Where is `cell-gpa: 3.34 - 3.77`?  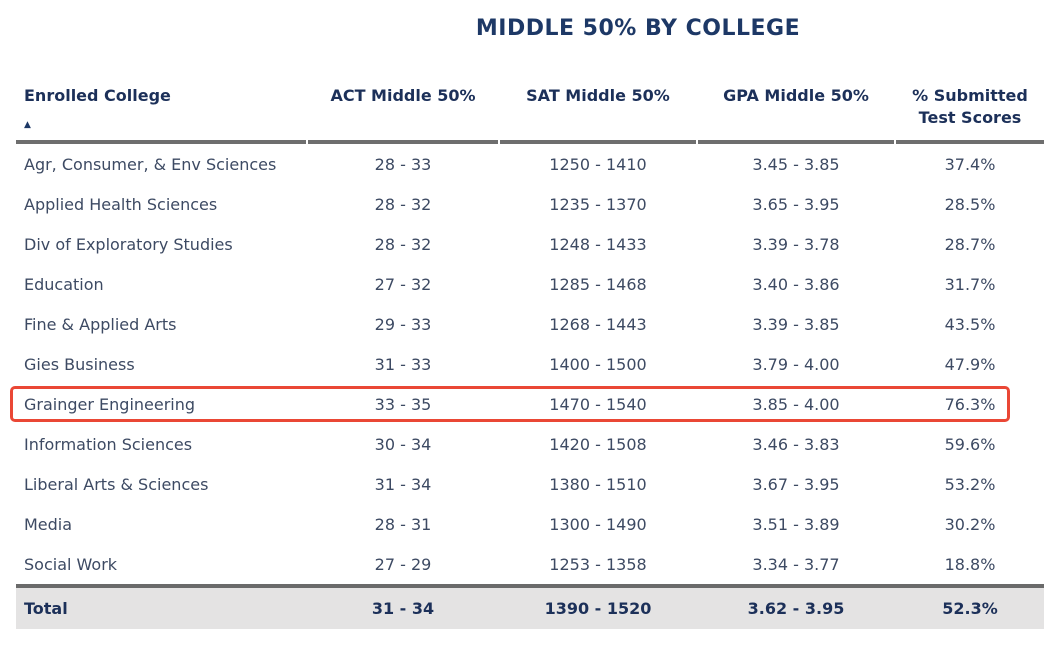 cell-gpa: 3.34 - 3.77 is located at coordinates (796, 564).